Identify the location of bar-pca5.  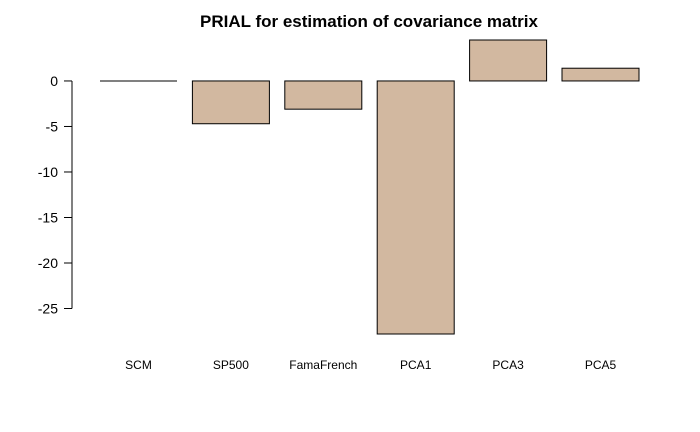
(600, 74).